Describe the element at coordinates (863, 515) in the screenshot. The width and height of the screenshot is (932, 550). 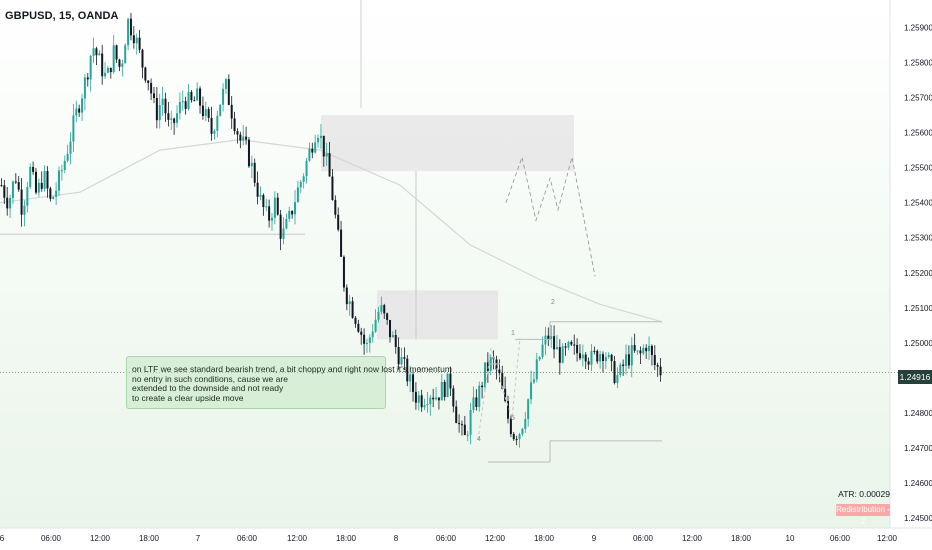
I see `redistribution-badge: Redistribution - 2` at that location.